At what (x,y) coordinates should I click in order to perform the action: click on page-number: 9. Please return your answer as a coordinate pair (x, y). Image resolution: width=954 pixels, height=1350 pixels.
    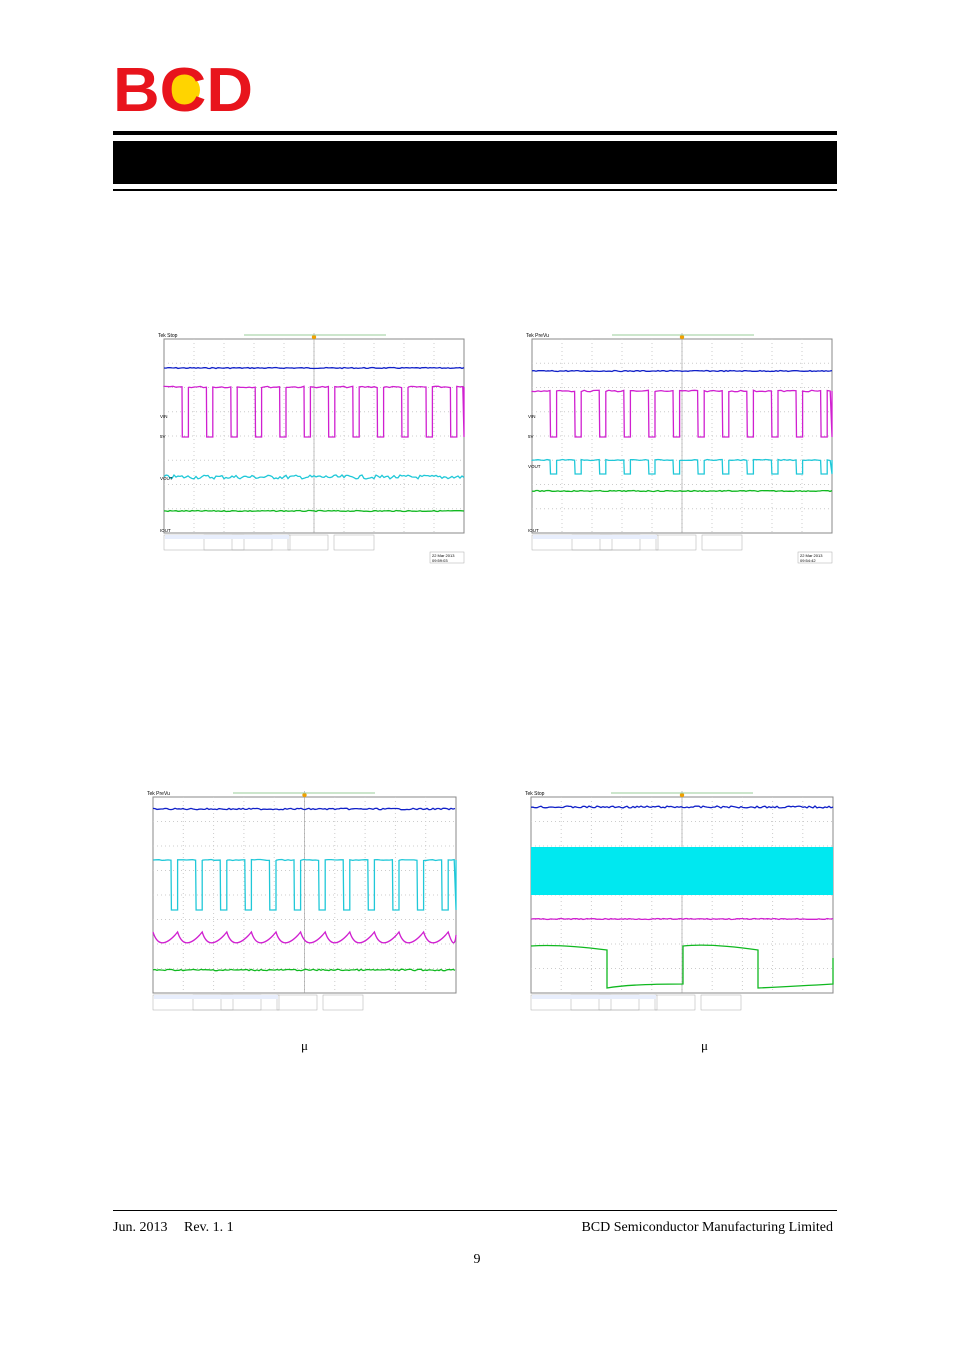
    Looking at the image, I should click on (477, 1259).